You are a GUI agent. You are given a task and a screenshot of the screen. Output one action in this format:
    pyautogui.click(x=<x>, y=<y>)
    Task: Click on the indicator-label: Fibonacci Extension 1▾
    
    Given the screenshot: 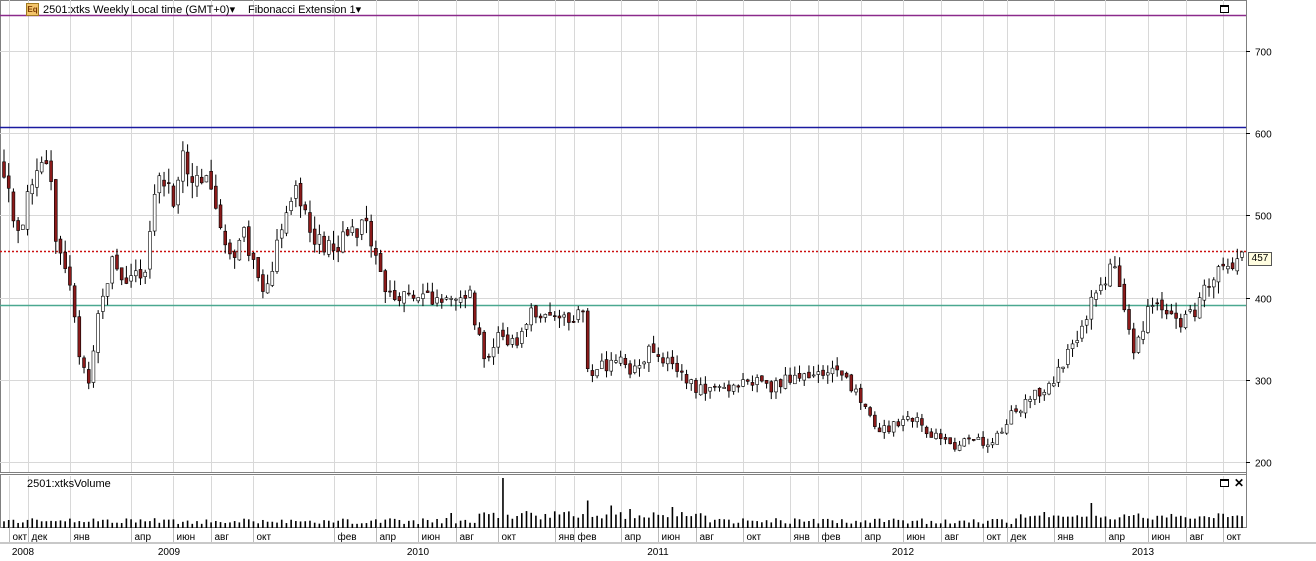 What is the action you would take?
    pyautogui.click(x=304, y=10)
    